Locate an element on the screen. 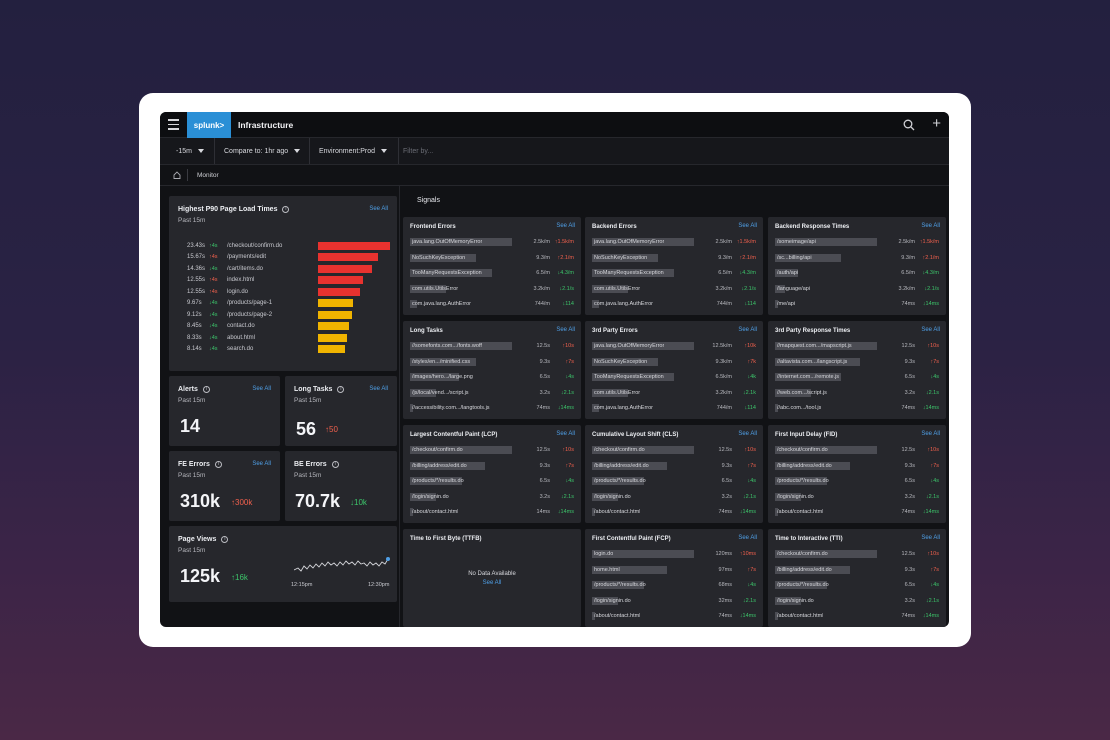 The width and height of the screenshot is (1110, 740). p90-row: 8.14s ↓4s search.do is located at coordinates (220, 349).